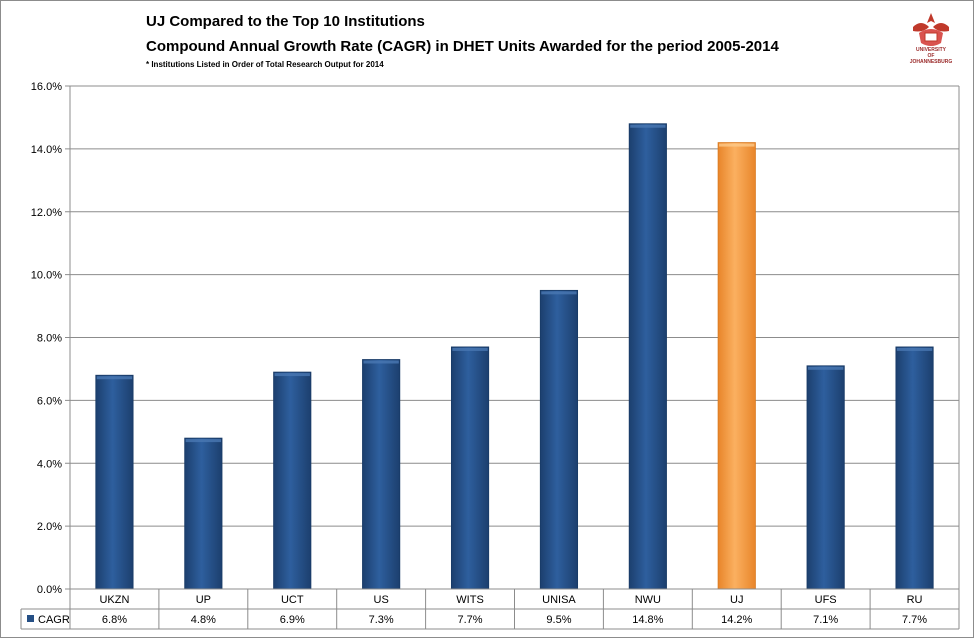  What do you see at coordinates (470, 600) in the screenshot?
I see `x-category-label: WITS` at bounding box center [470, 600].